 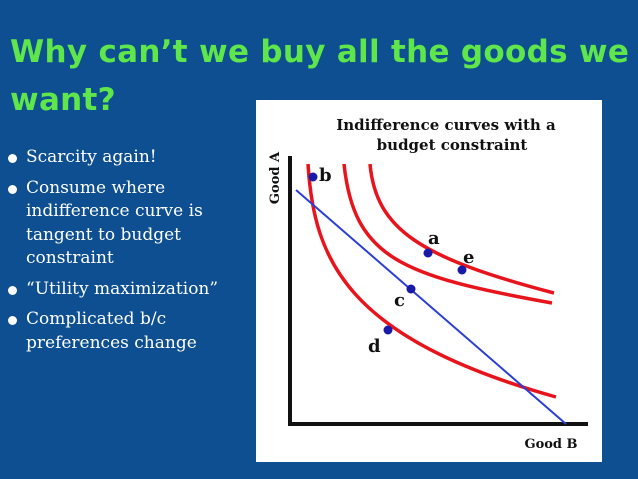 What do you see at coordinates (411, 289) in the screenshot?
I see `point-c-marker` at bounding box center [411, 289].